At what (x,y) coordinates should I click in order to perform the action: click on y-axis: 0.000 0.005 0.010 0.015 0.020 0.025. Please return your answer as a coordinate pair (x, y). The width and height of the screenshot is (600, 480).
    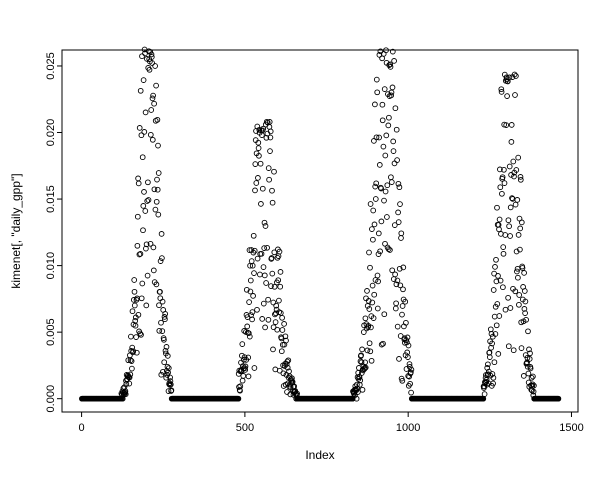
    Looking at the image, I should click on (53, 232).